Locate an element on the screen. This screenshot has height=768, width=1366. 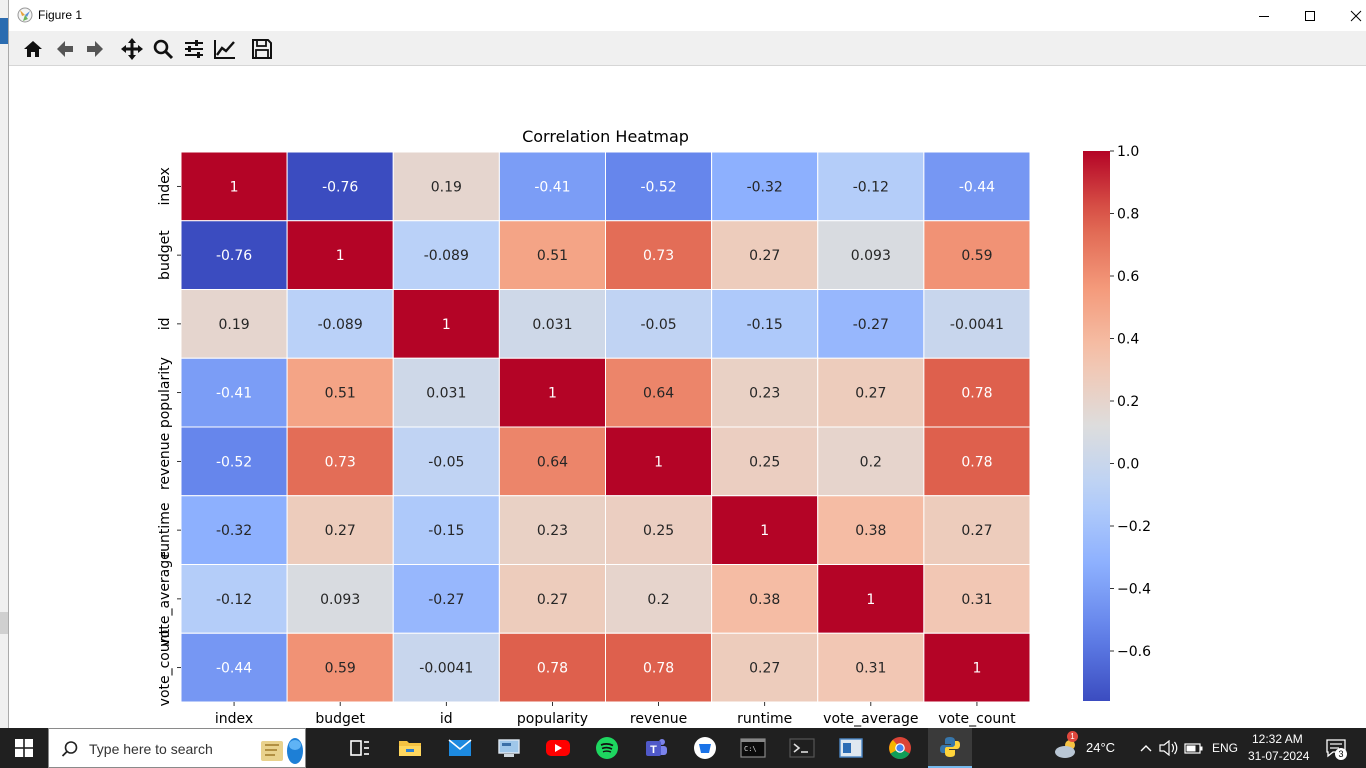
search-placeholder: Type here to search is located at coordinates (151, 749).